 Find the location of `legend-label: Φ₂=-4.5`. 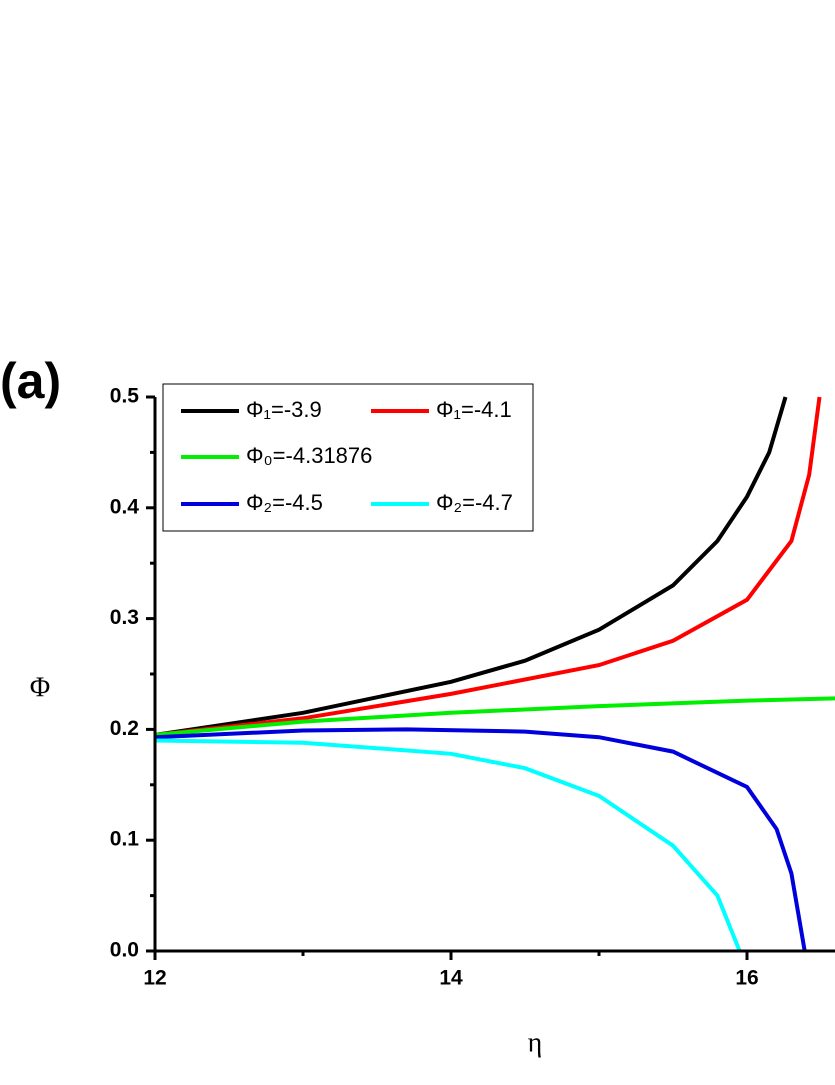

legend-label: Φ₂=-4.5 is located at coordinates (284, 502).